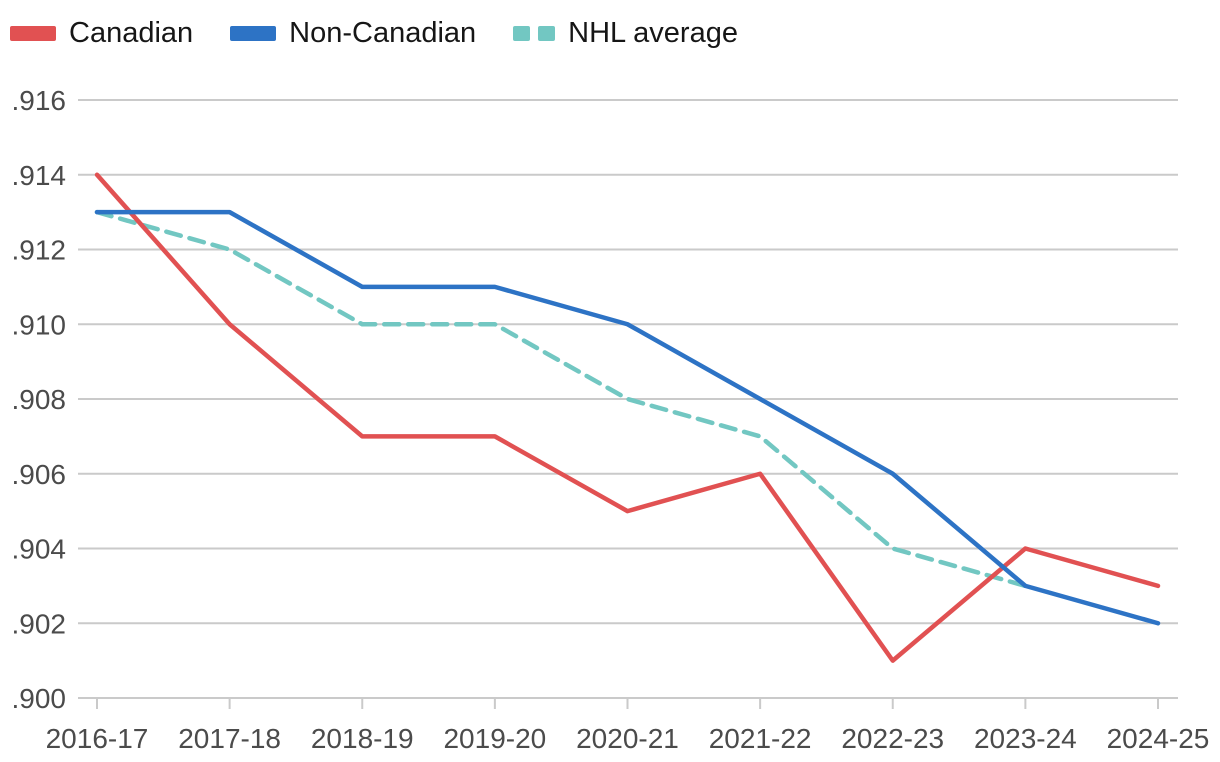 The width and height of the screenshot is (1220, 762). Describe the element at coordinates (39, 324) in the screenshot. I see `y-axis-label: .910` at that location.